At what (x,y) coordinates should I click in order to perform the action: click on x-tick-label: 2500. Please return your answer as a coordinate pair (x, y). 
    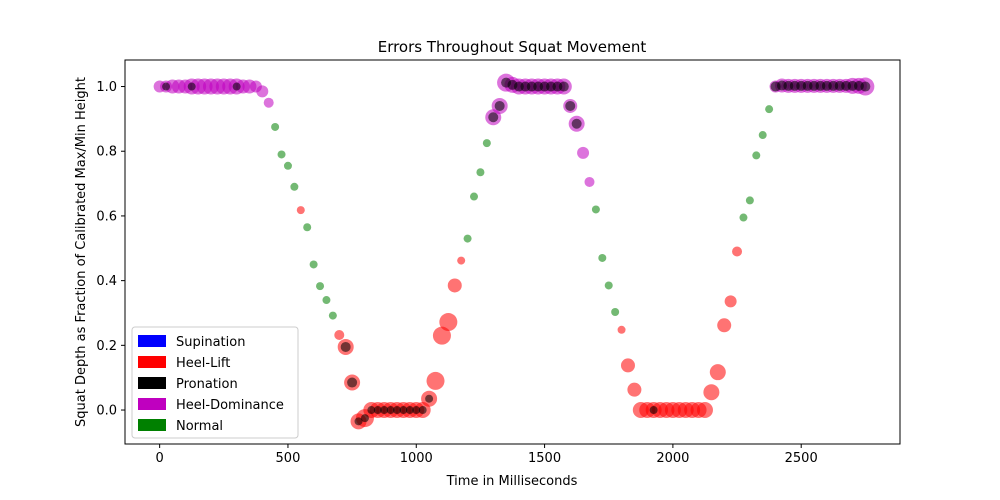
    Looking at the image, I should click on (801, 458).